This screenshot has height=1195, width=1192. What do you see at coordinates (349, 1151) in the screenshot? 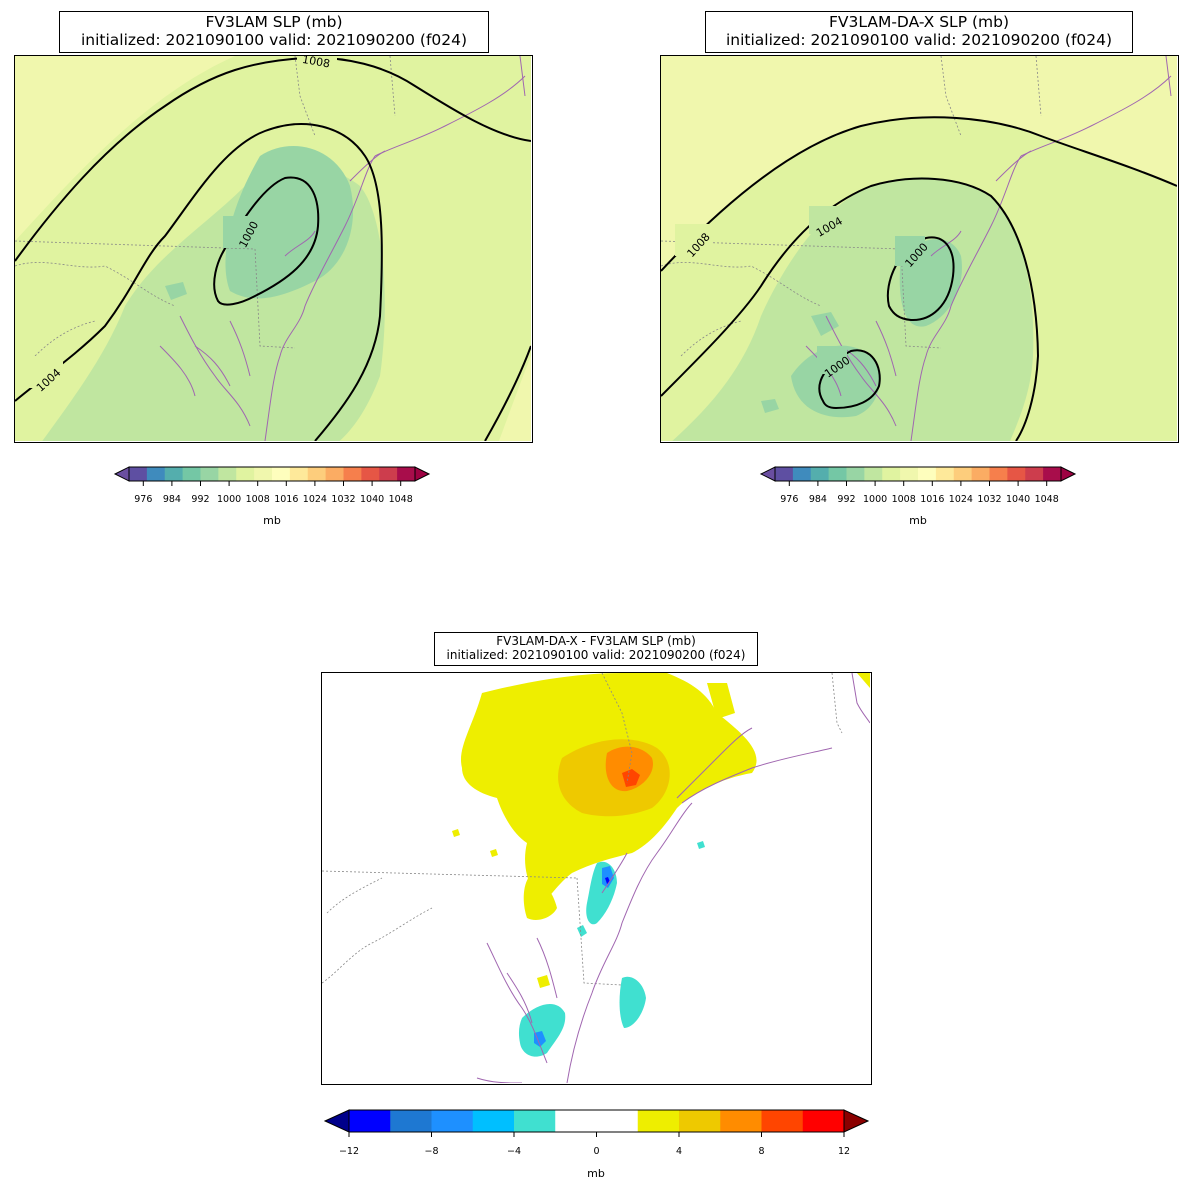
I see `colorbar-tick-label: −12` at bounding box center [349, 1151].